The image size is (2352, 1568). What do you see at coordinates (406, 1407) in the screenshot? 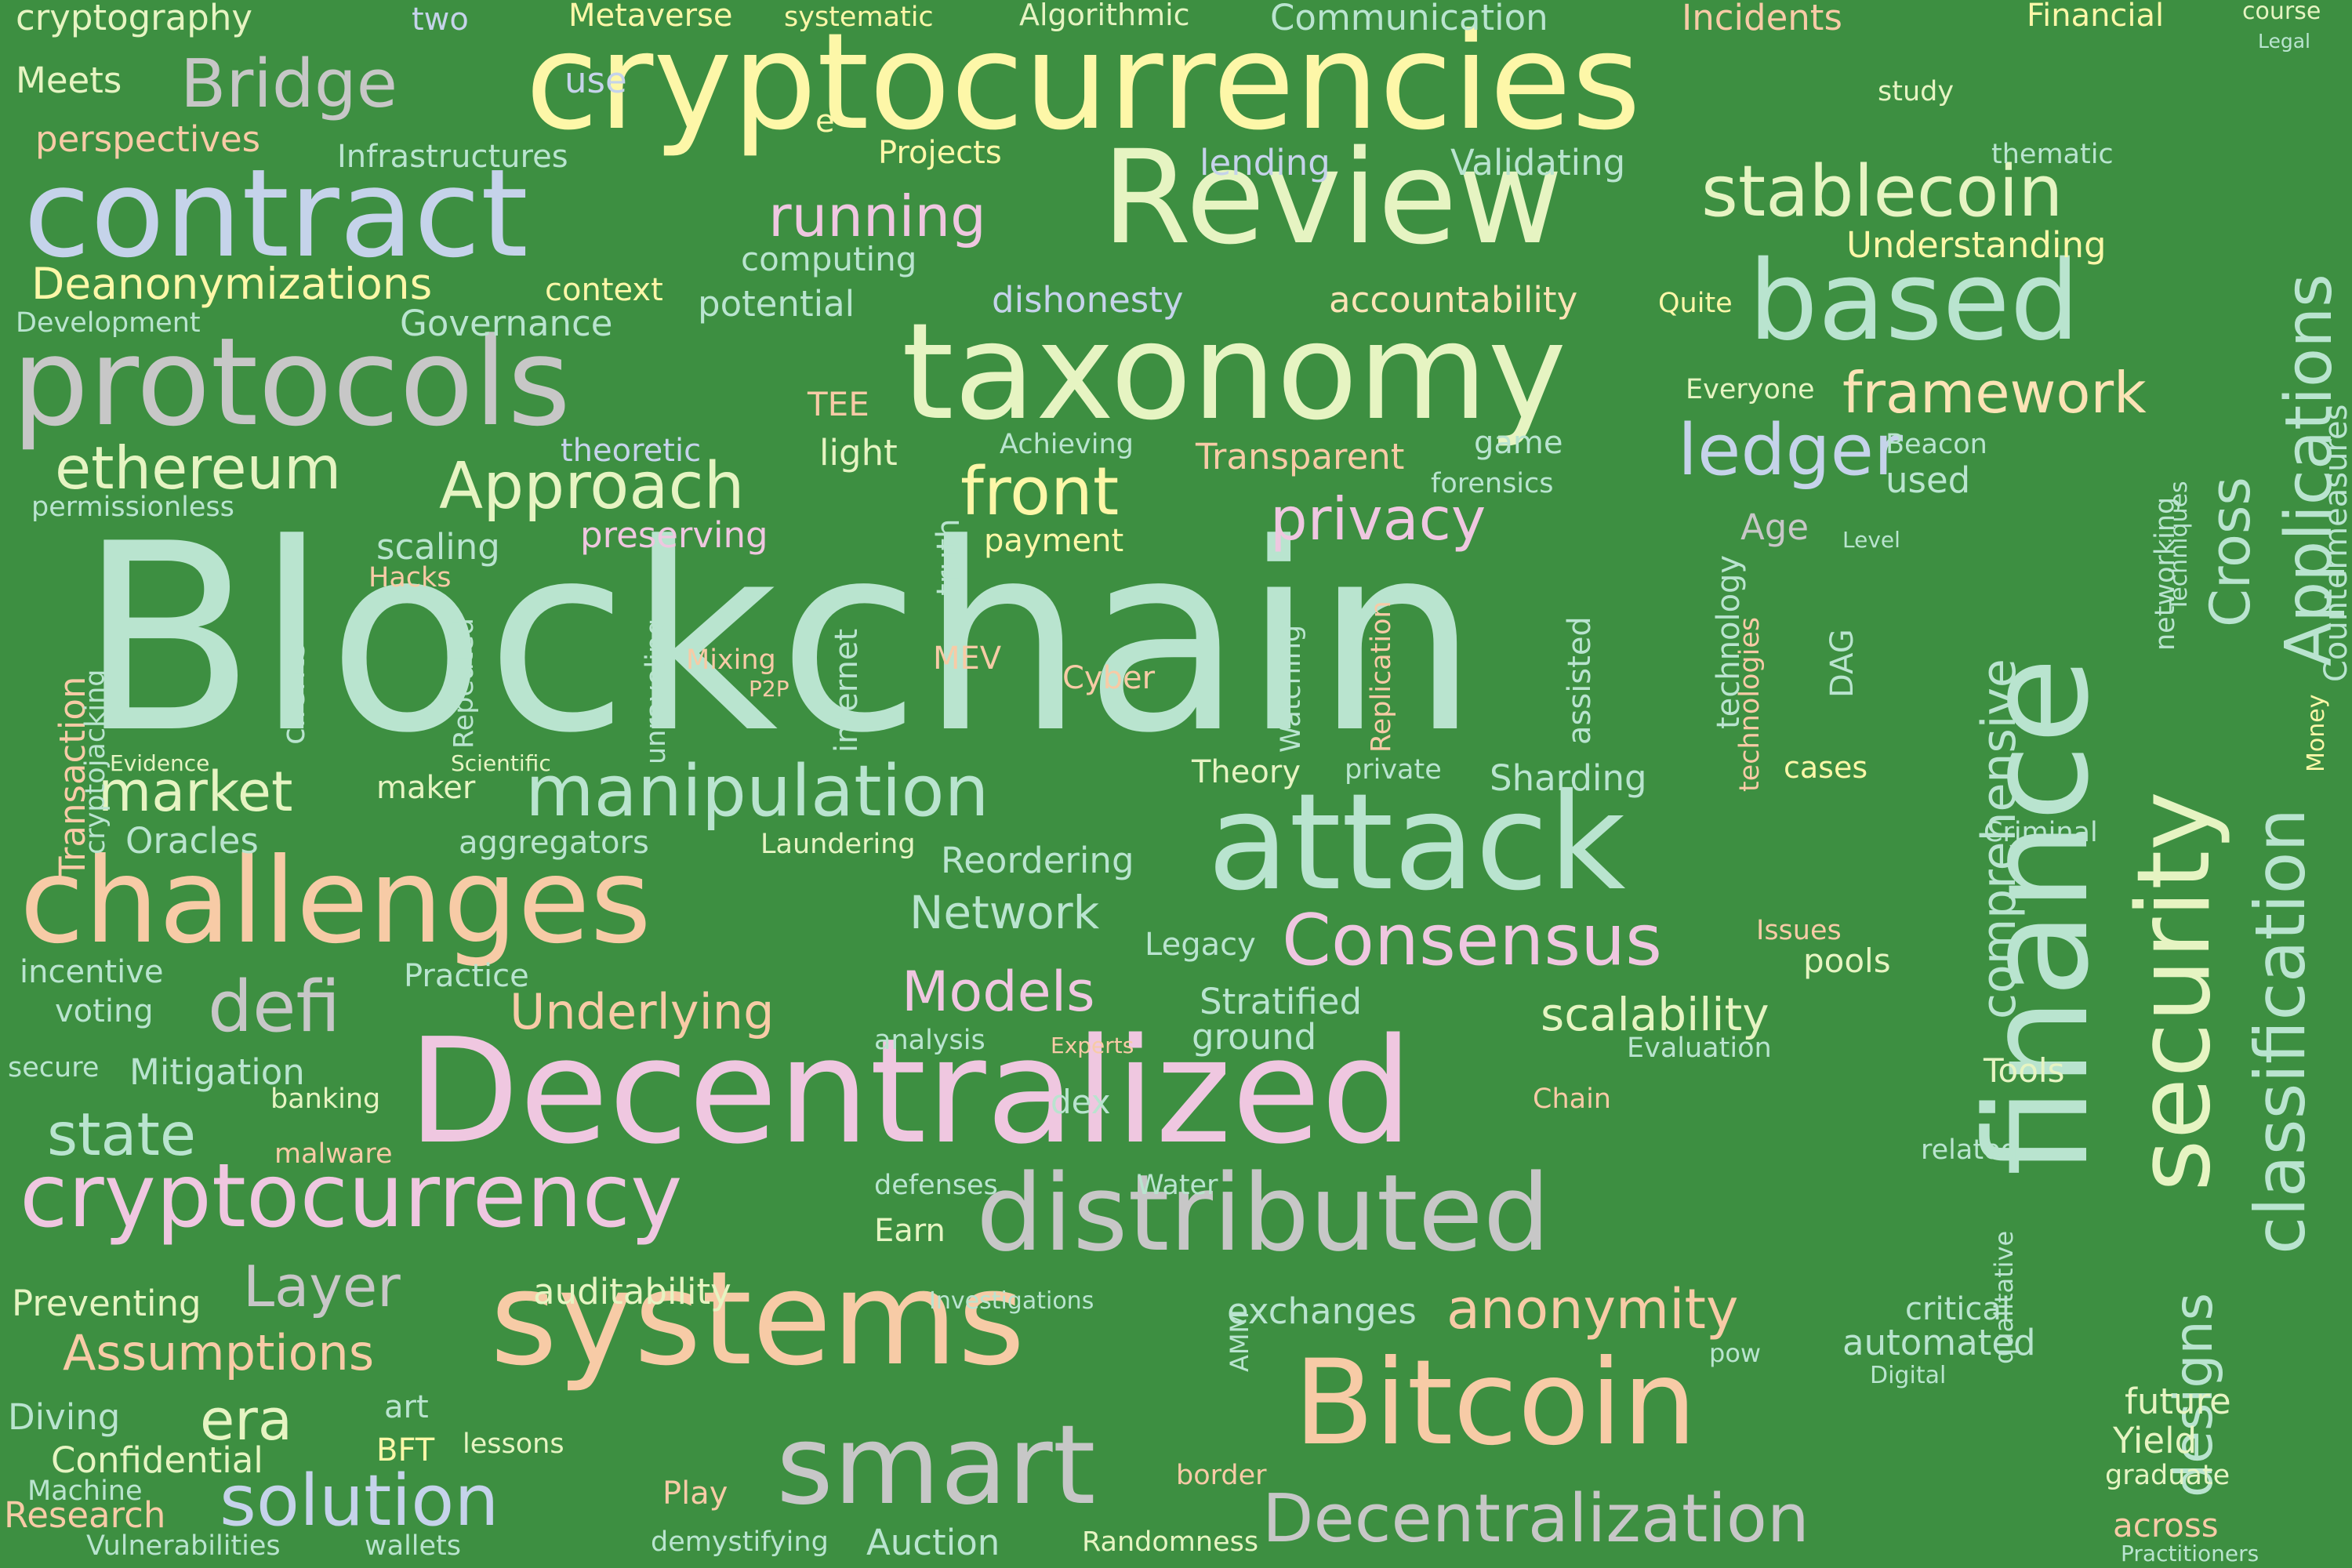
I see `word-art: art` at bounding box center [406, 1407].